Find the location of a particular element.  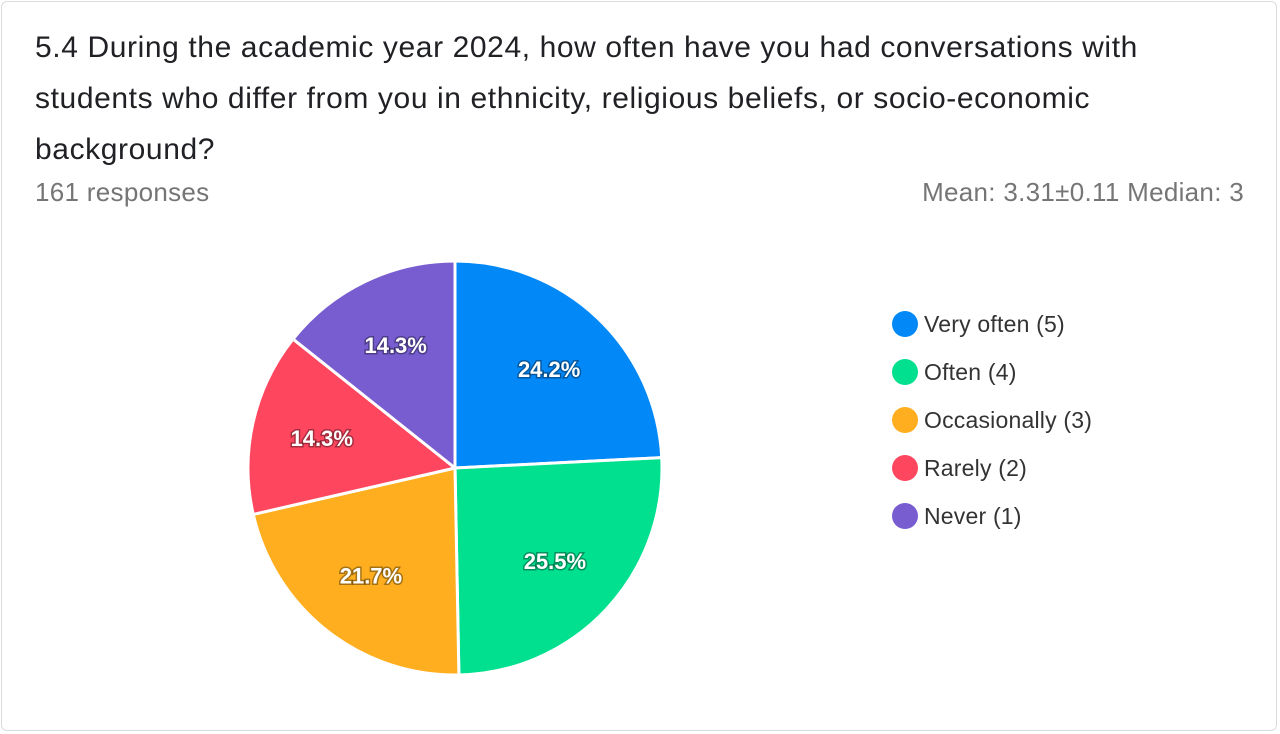

legend-label: Very often (5) is located at coordinates (994, 323).